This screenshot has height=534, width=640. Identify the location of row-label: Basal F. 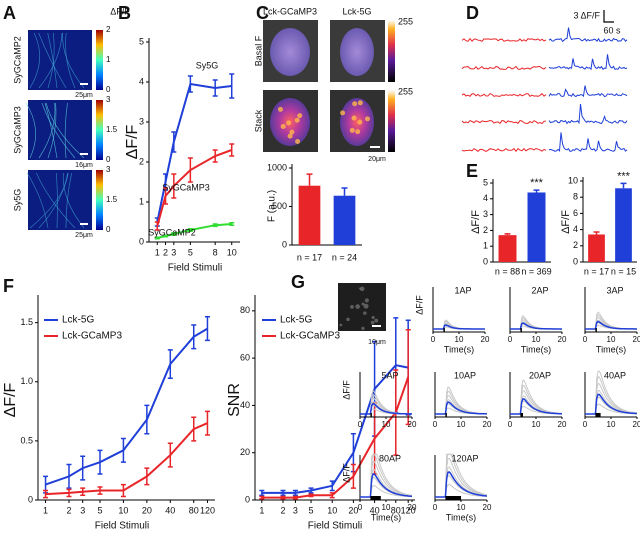
(258, 50).